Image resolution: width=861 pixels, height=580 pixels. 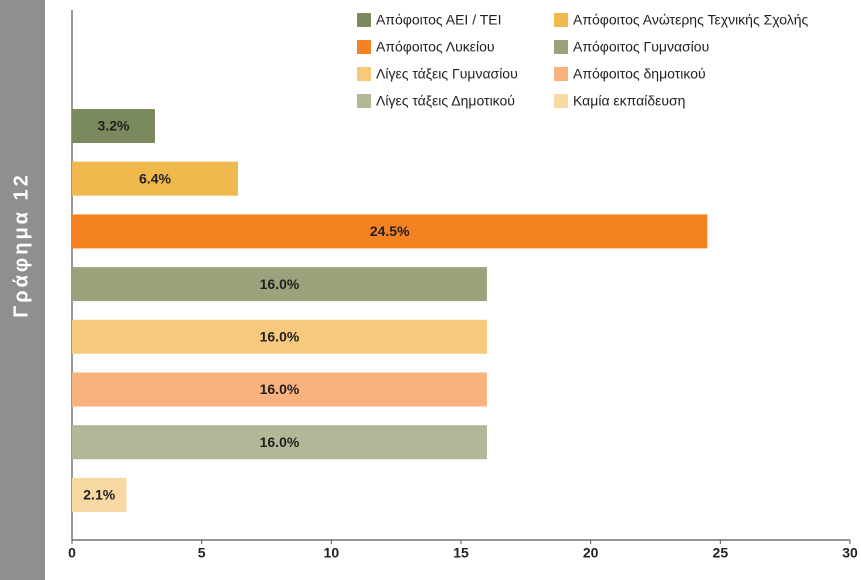 I want to click on legend-label: Απόφοιτος δημοτικού, so click(x=639, y=74).